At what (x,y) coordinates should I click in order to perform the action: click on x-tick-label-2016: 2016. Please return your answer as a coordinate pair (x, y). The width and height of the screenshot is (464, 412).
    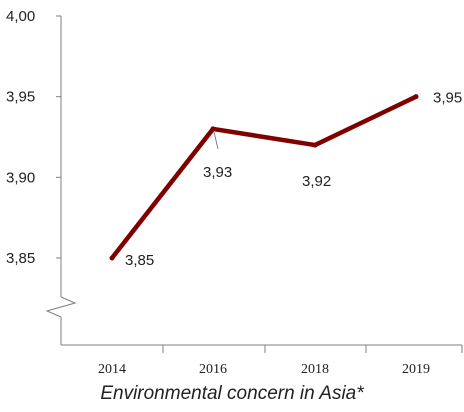
    Looking at the image, I should click on (213, 369).